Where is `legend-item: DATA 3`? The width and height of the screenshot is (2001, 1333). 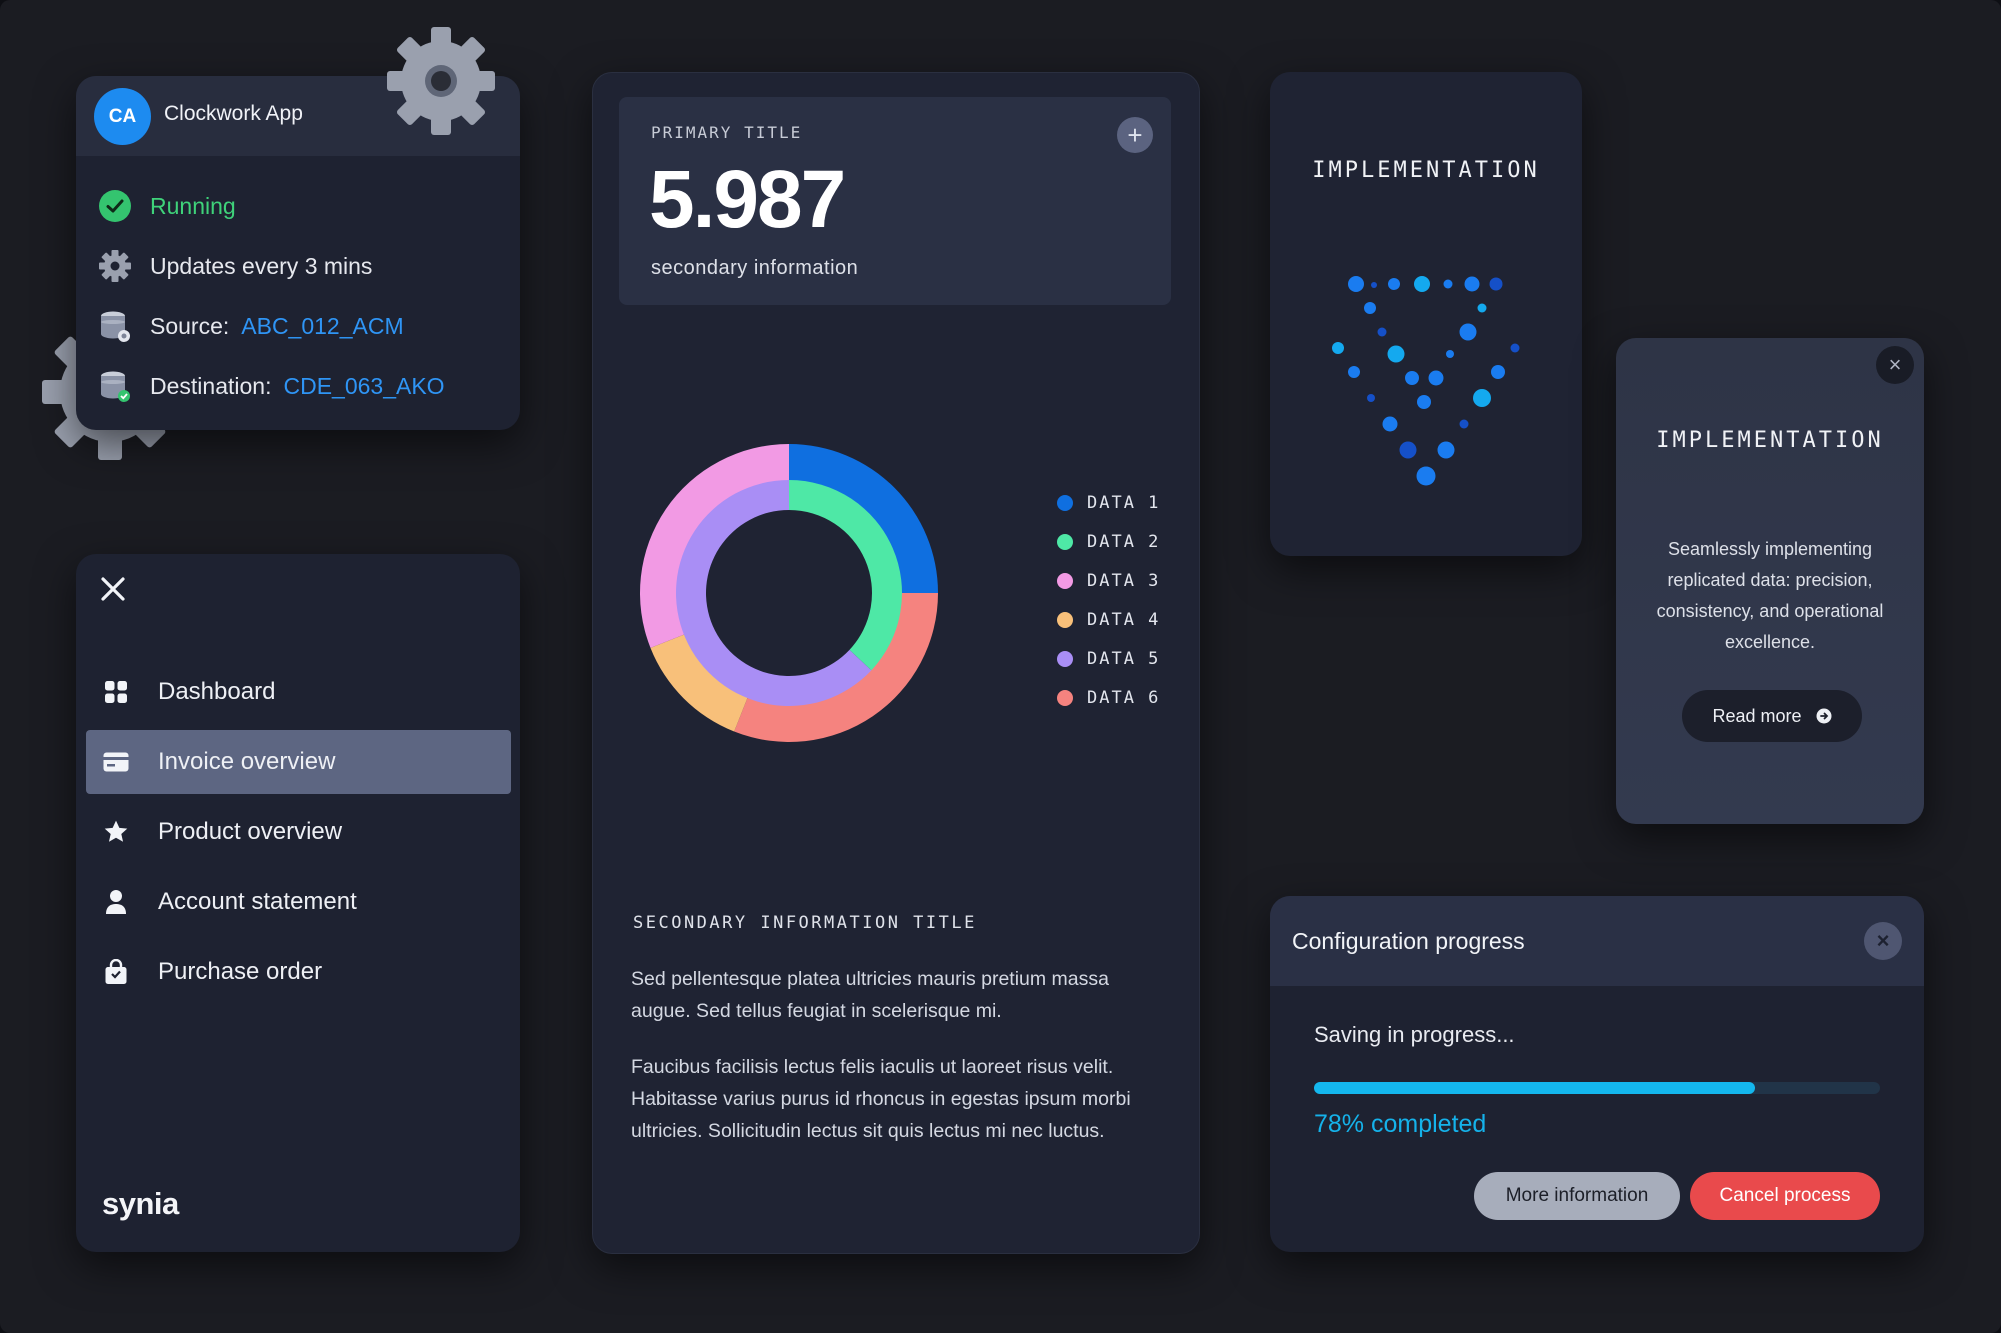
legend-item: DATA 3 is located at coordinates (1108, 580).